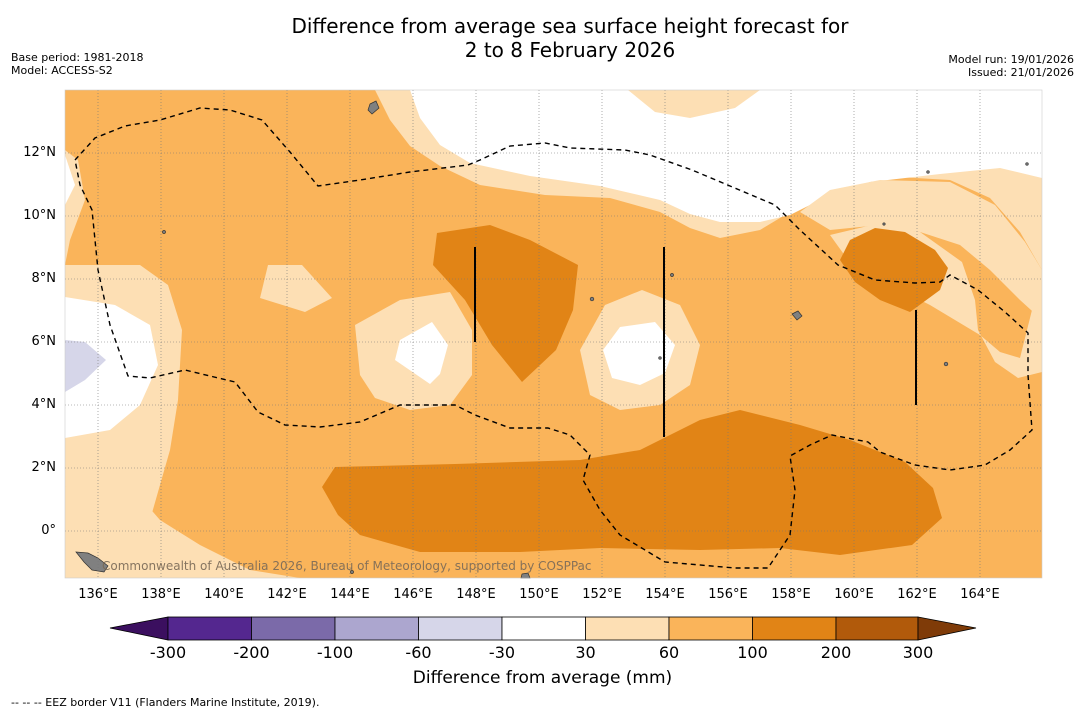  Describe the element at coordinates (70, 180) in the screenshot. I see `contour-neutral-northwest` at that location.